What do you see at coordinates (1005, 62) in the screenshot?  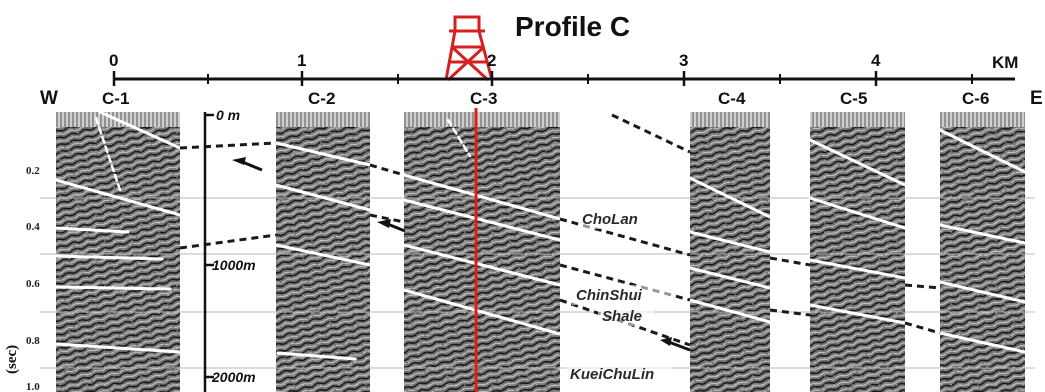 I see `km-unit-label: KM` at bounding box center [1005, 62].